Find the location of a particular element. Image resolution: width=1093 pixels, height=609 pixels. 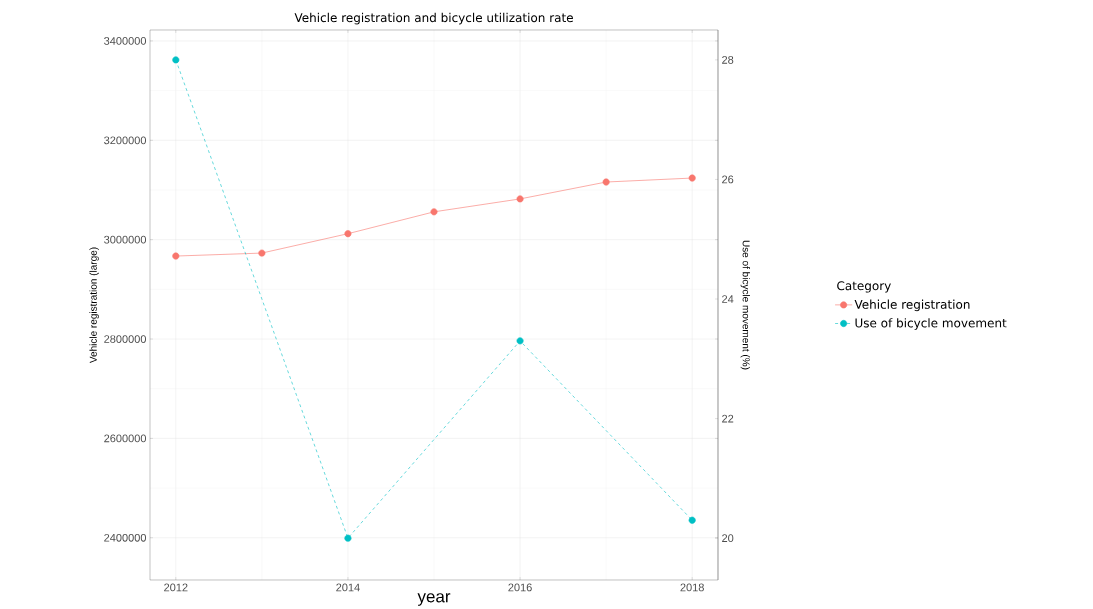

y2-axis-title: Use of bicycle movement (%) is located at coordinates (745, 305).